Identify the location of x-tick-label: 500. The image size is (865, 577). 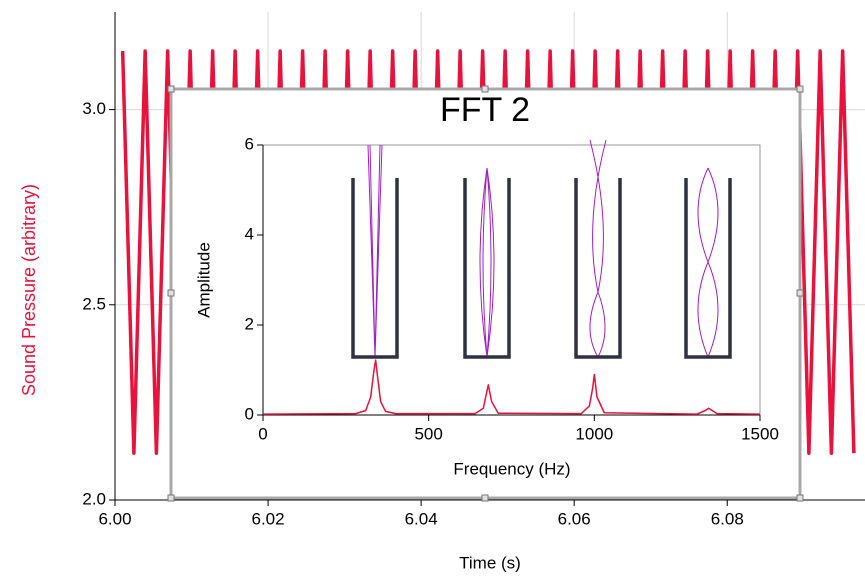
(428, 433).